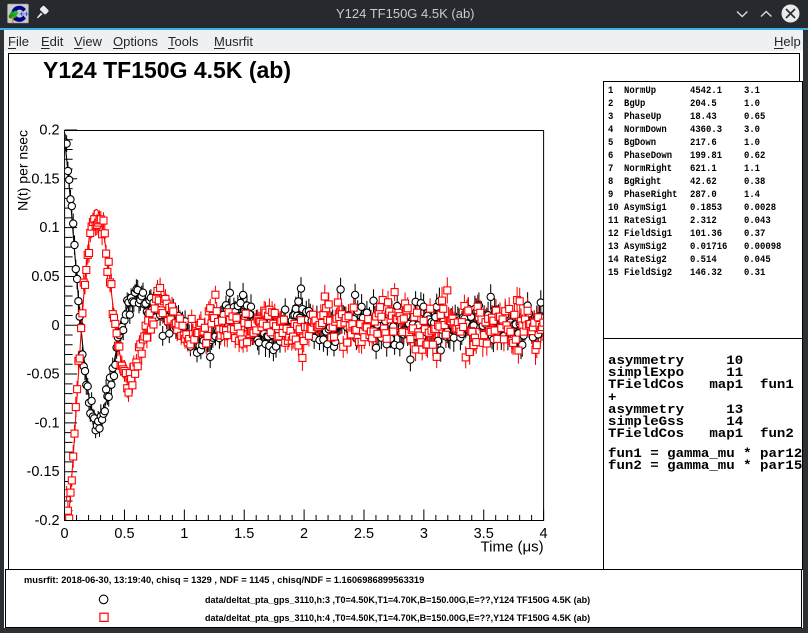 This screenshot has height=633, width=808. Describe the element at coordinates (244, 534) in the screenshot. I see `svg-text: 1.5` at that location.